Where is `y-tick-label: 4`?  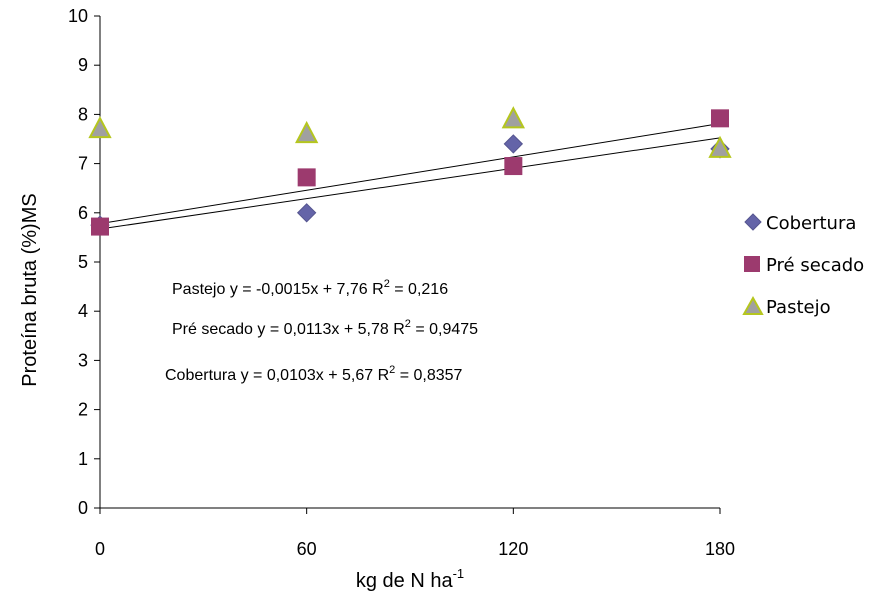 y-tick-label: 4 is located at coordinates (83, 311).